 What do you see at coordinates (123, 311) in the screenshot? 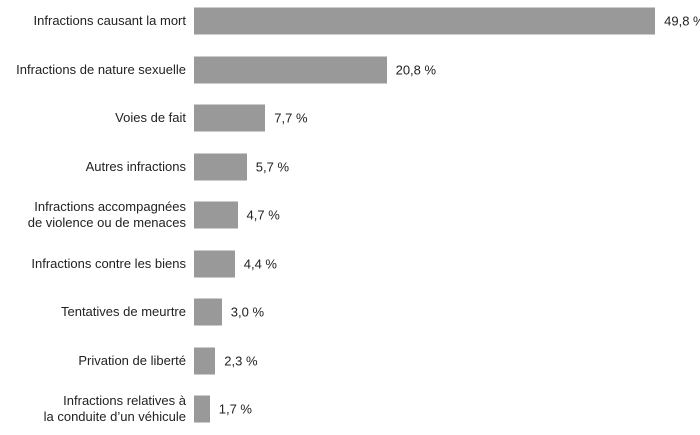
I see `category-label: Tentatives de meurtre` at bounding box center [123, 311].